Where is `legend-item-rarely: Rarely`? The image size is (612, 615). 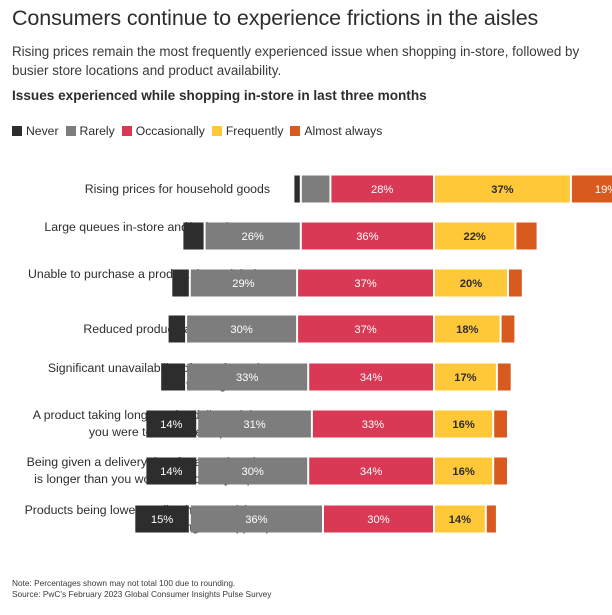 legend-item-rarely: Rarely is located at coordinates (90, 131).